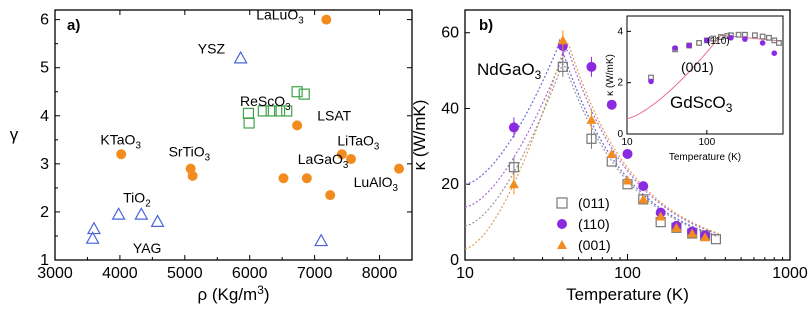 The image size is (812, 326). What do you see at coordinates (594, 224) in the screenshot?
I see `legend-label: (110)` at bounding box center [594, 224].